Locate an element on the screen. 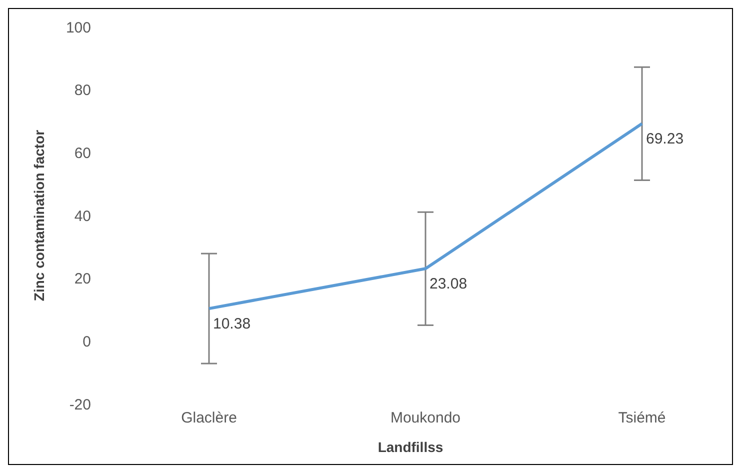  y-tick-label: -20 is located at coordinates (80, 405).